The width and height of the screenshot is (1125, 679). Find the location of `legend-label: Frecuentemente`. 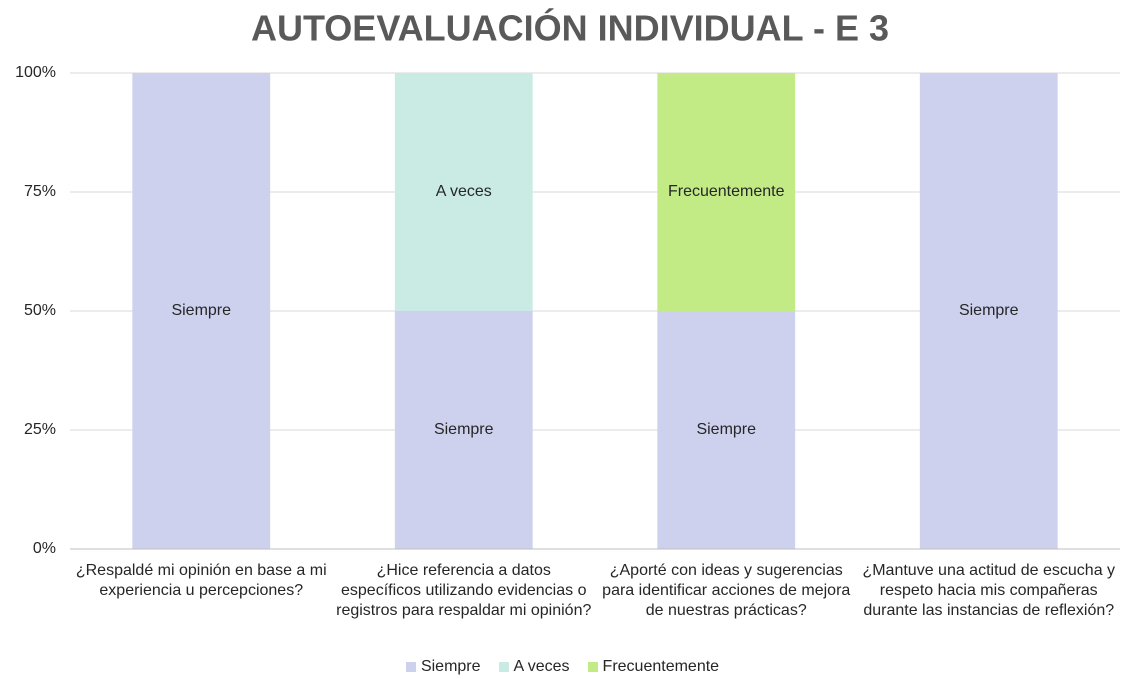

legend-label: Frecuentemente is located at coordinates (661, 666).